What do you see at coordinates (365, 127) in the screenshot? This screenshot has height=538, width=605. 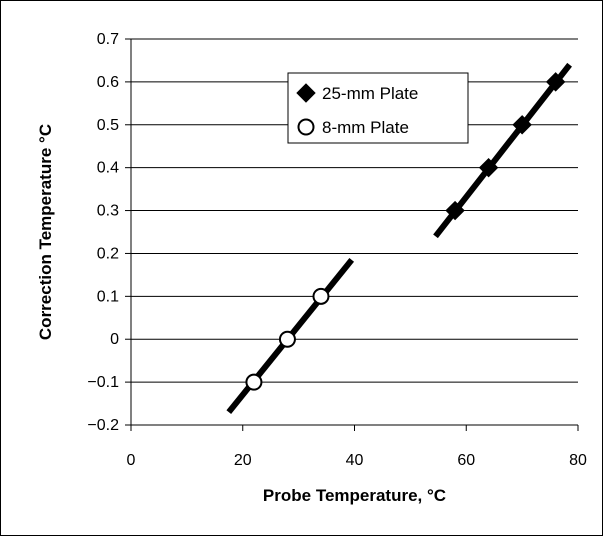 I see `legend-label: 8-mm Plate` at bounding box center [365, 127].